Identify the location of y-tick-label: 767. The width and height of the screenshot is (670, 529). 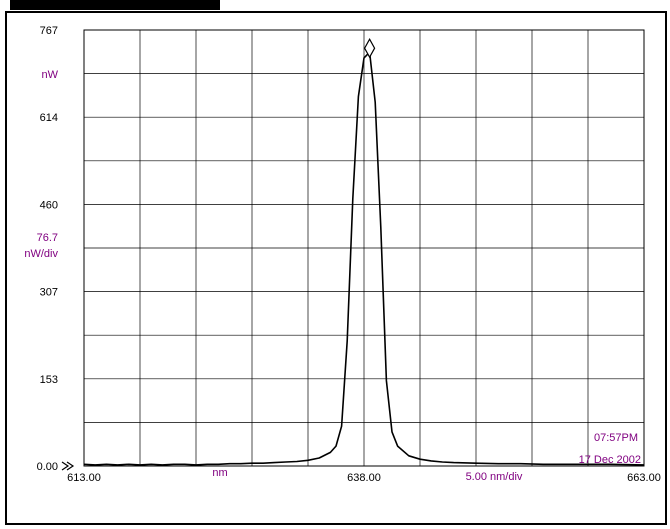
(49, 31).